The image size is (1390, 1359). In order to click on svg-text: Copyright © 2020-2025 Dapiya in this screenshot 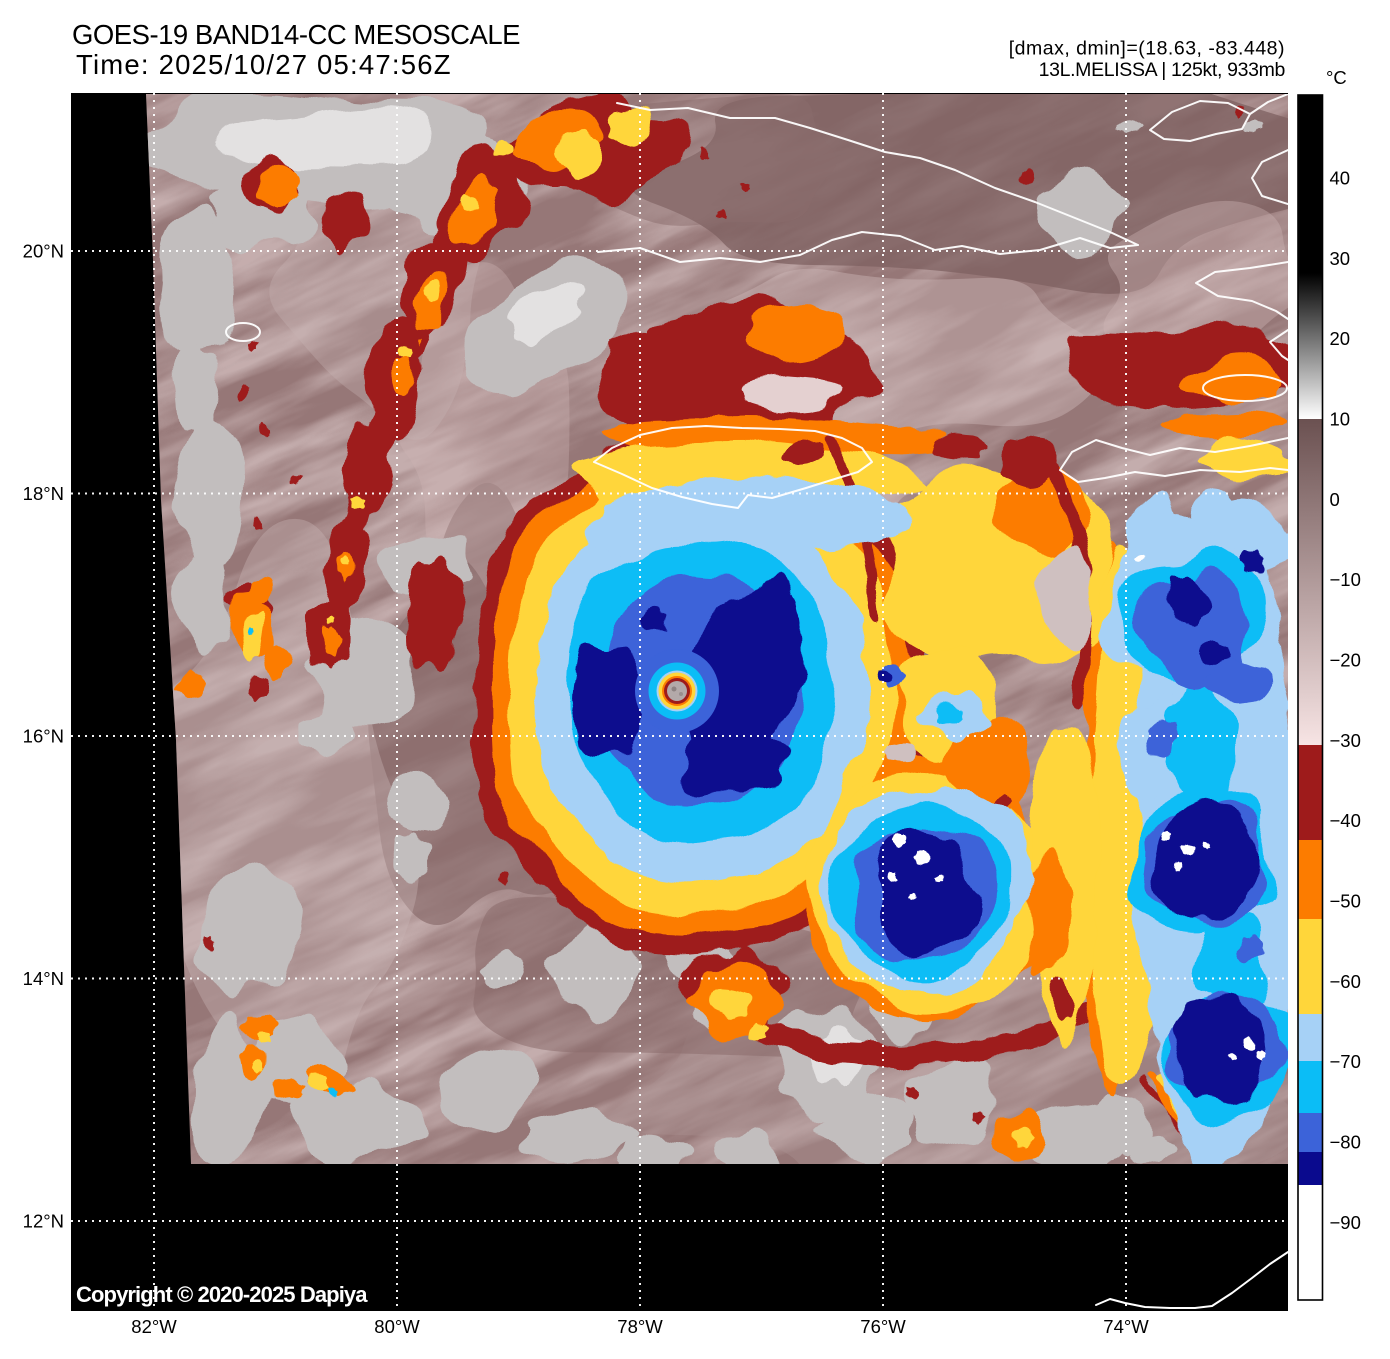, I will do `click(222, 1294)`.